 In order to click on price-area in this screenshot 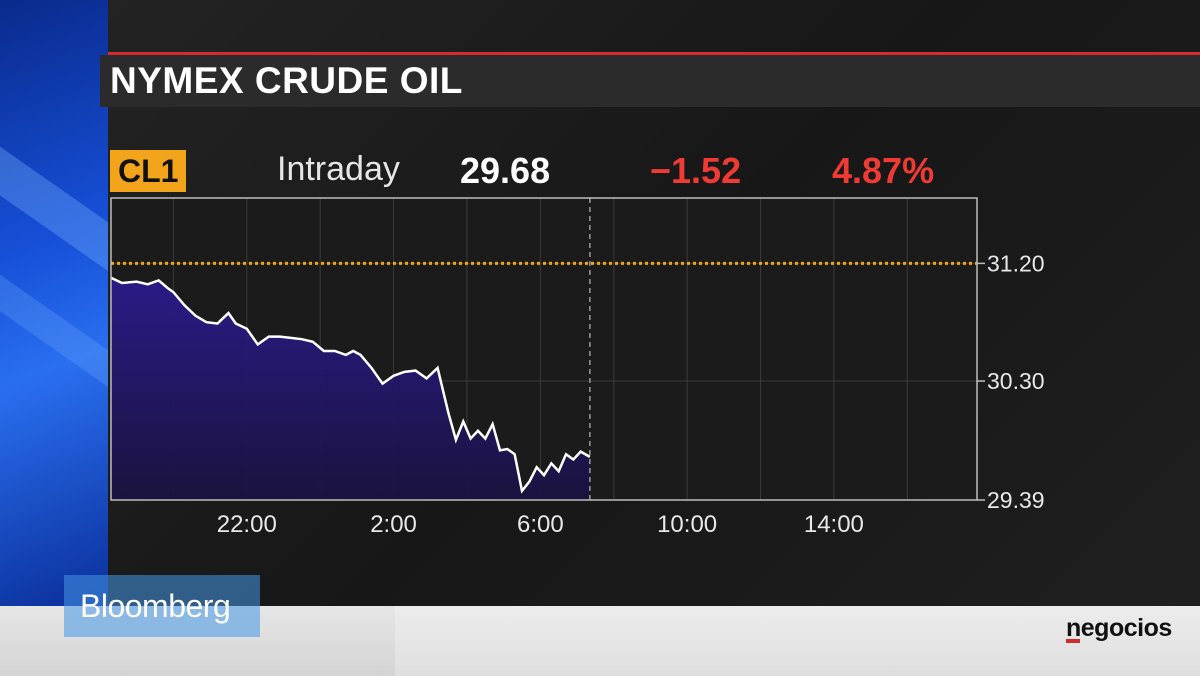, I will do `click(350, 388)`.